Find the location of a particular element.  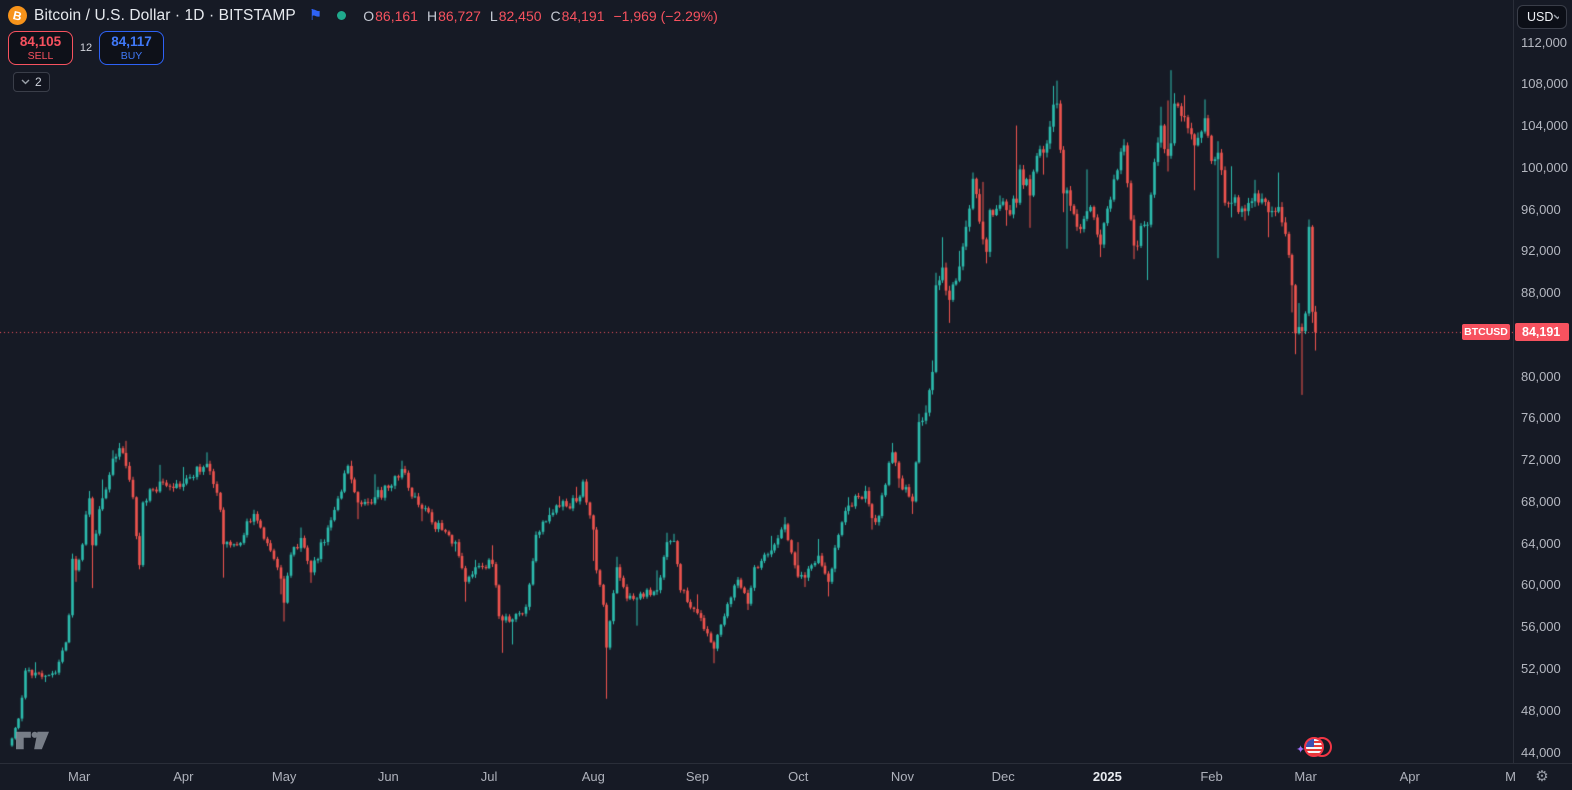

currency-unit-button: USD is located at coordinates (1542, 17).